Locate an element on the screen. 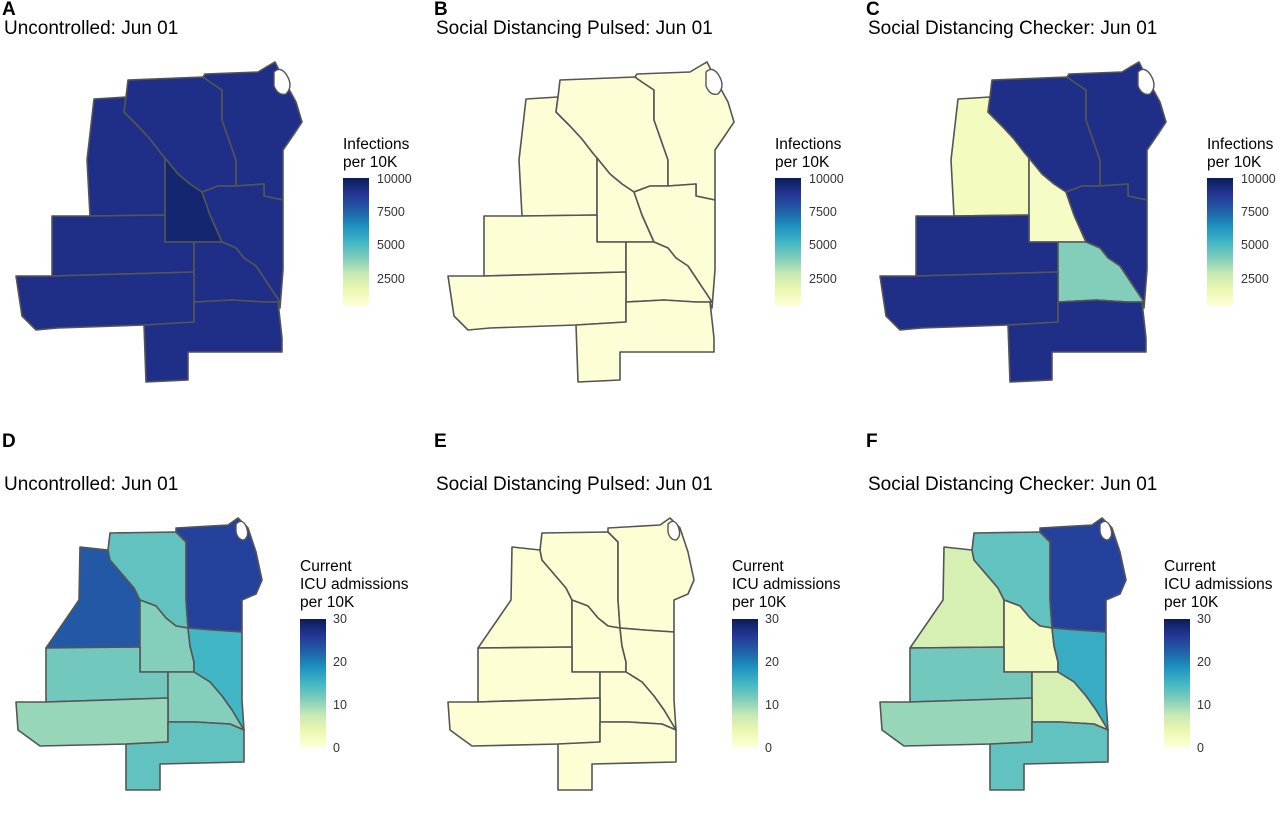 Image resolution: width=1280 pixels, height=832 pixels. panel-letter: F is located at coordinates (872, 441).